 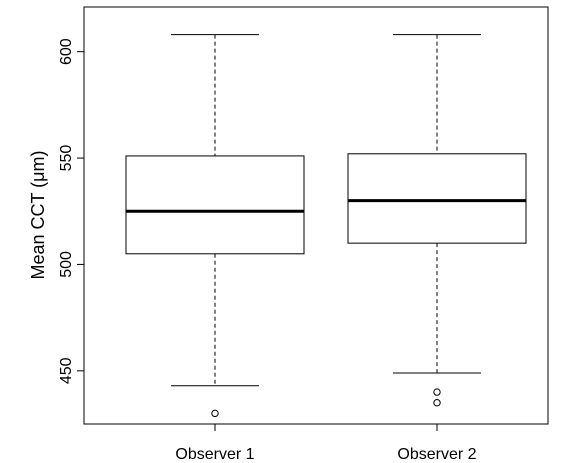 I want to click on y-tick-label-450: 450, so click(x=66, y=370).